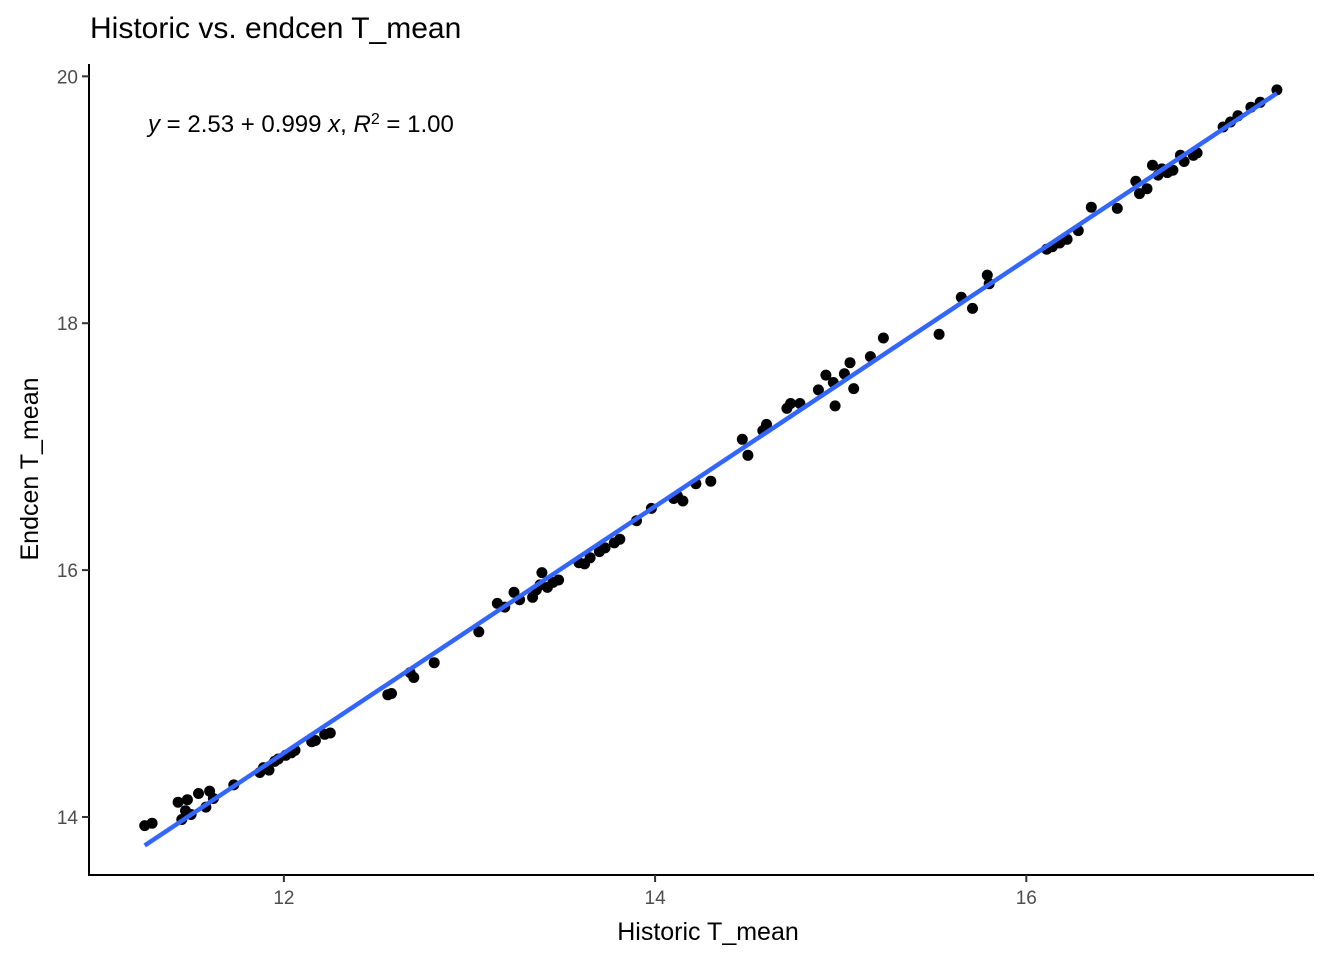  What do you see at coordinates (173, 124) in the screenshot?
I see `equation-eq-sign: =` at bounding box center [173, 124].